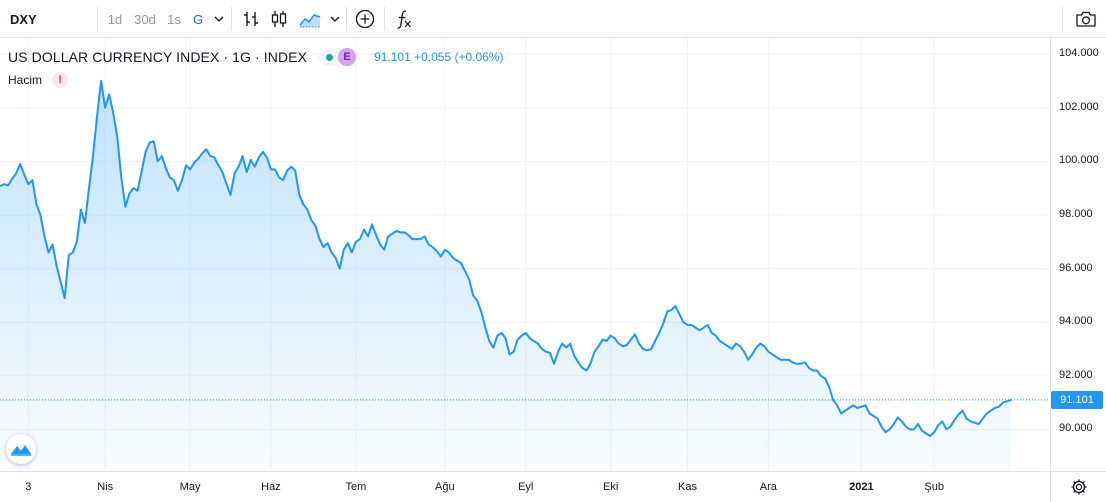 The height and width of the screenshot is (502, 1106). I want to click on bar-chart-type-button, so click(251, 19).